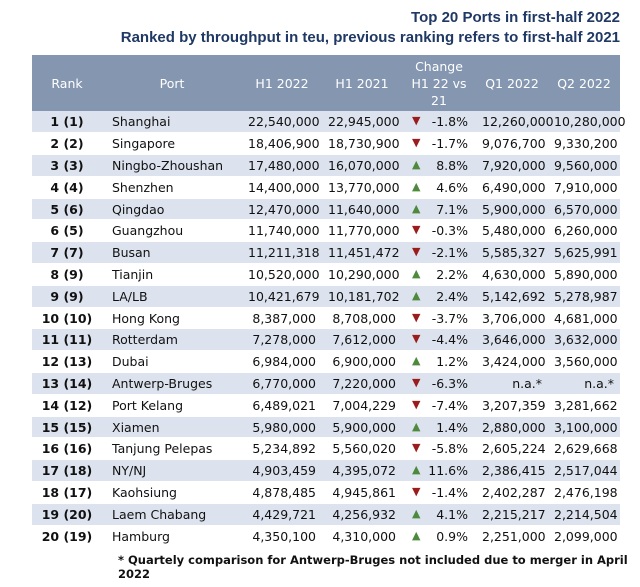  Describe the element at coordinates (282, 405) in the screenshot. I see `h1-2022-cell: 6,489,021` at that location.